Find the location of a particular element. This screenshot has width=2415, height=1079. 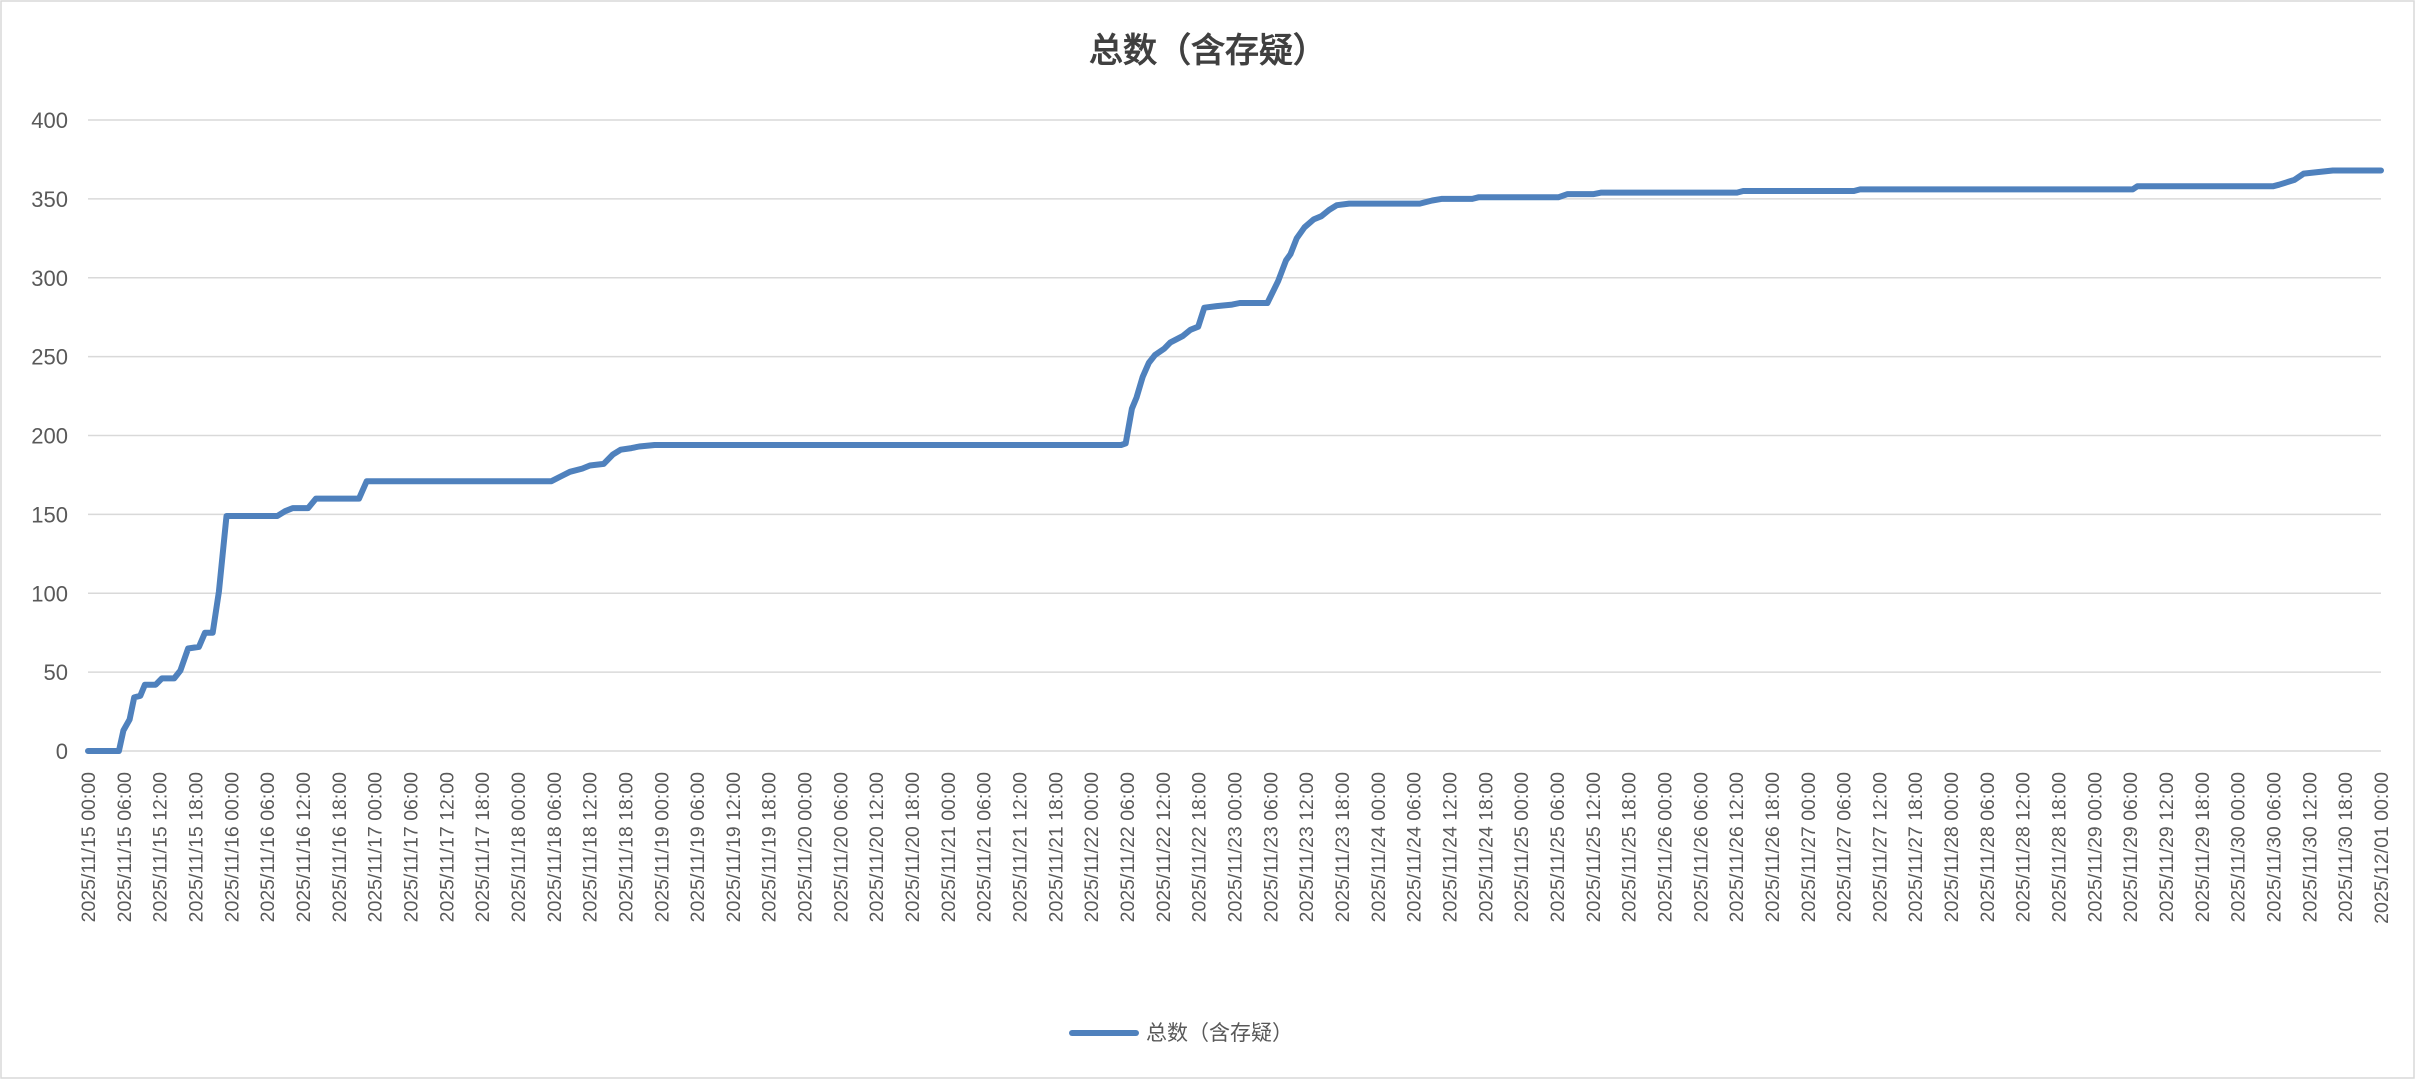

y-tick-label: 150 is located at coordinates (49, 514).